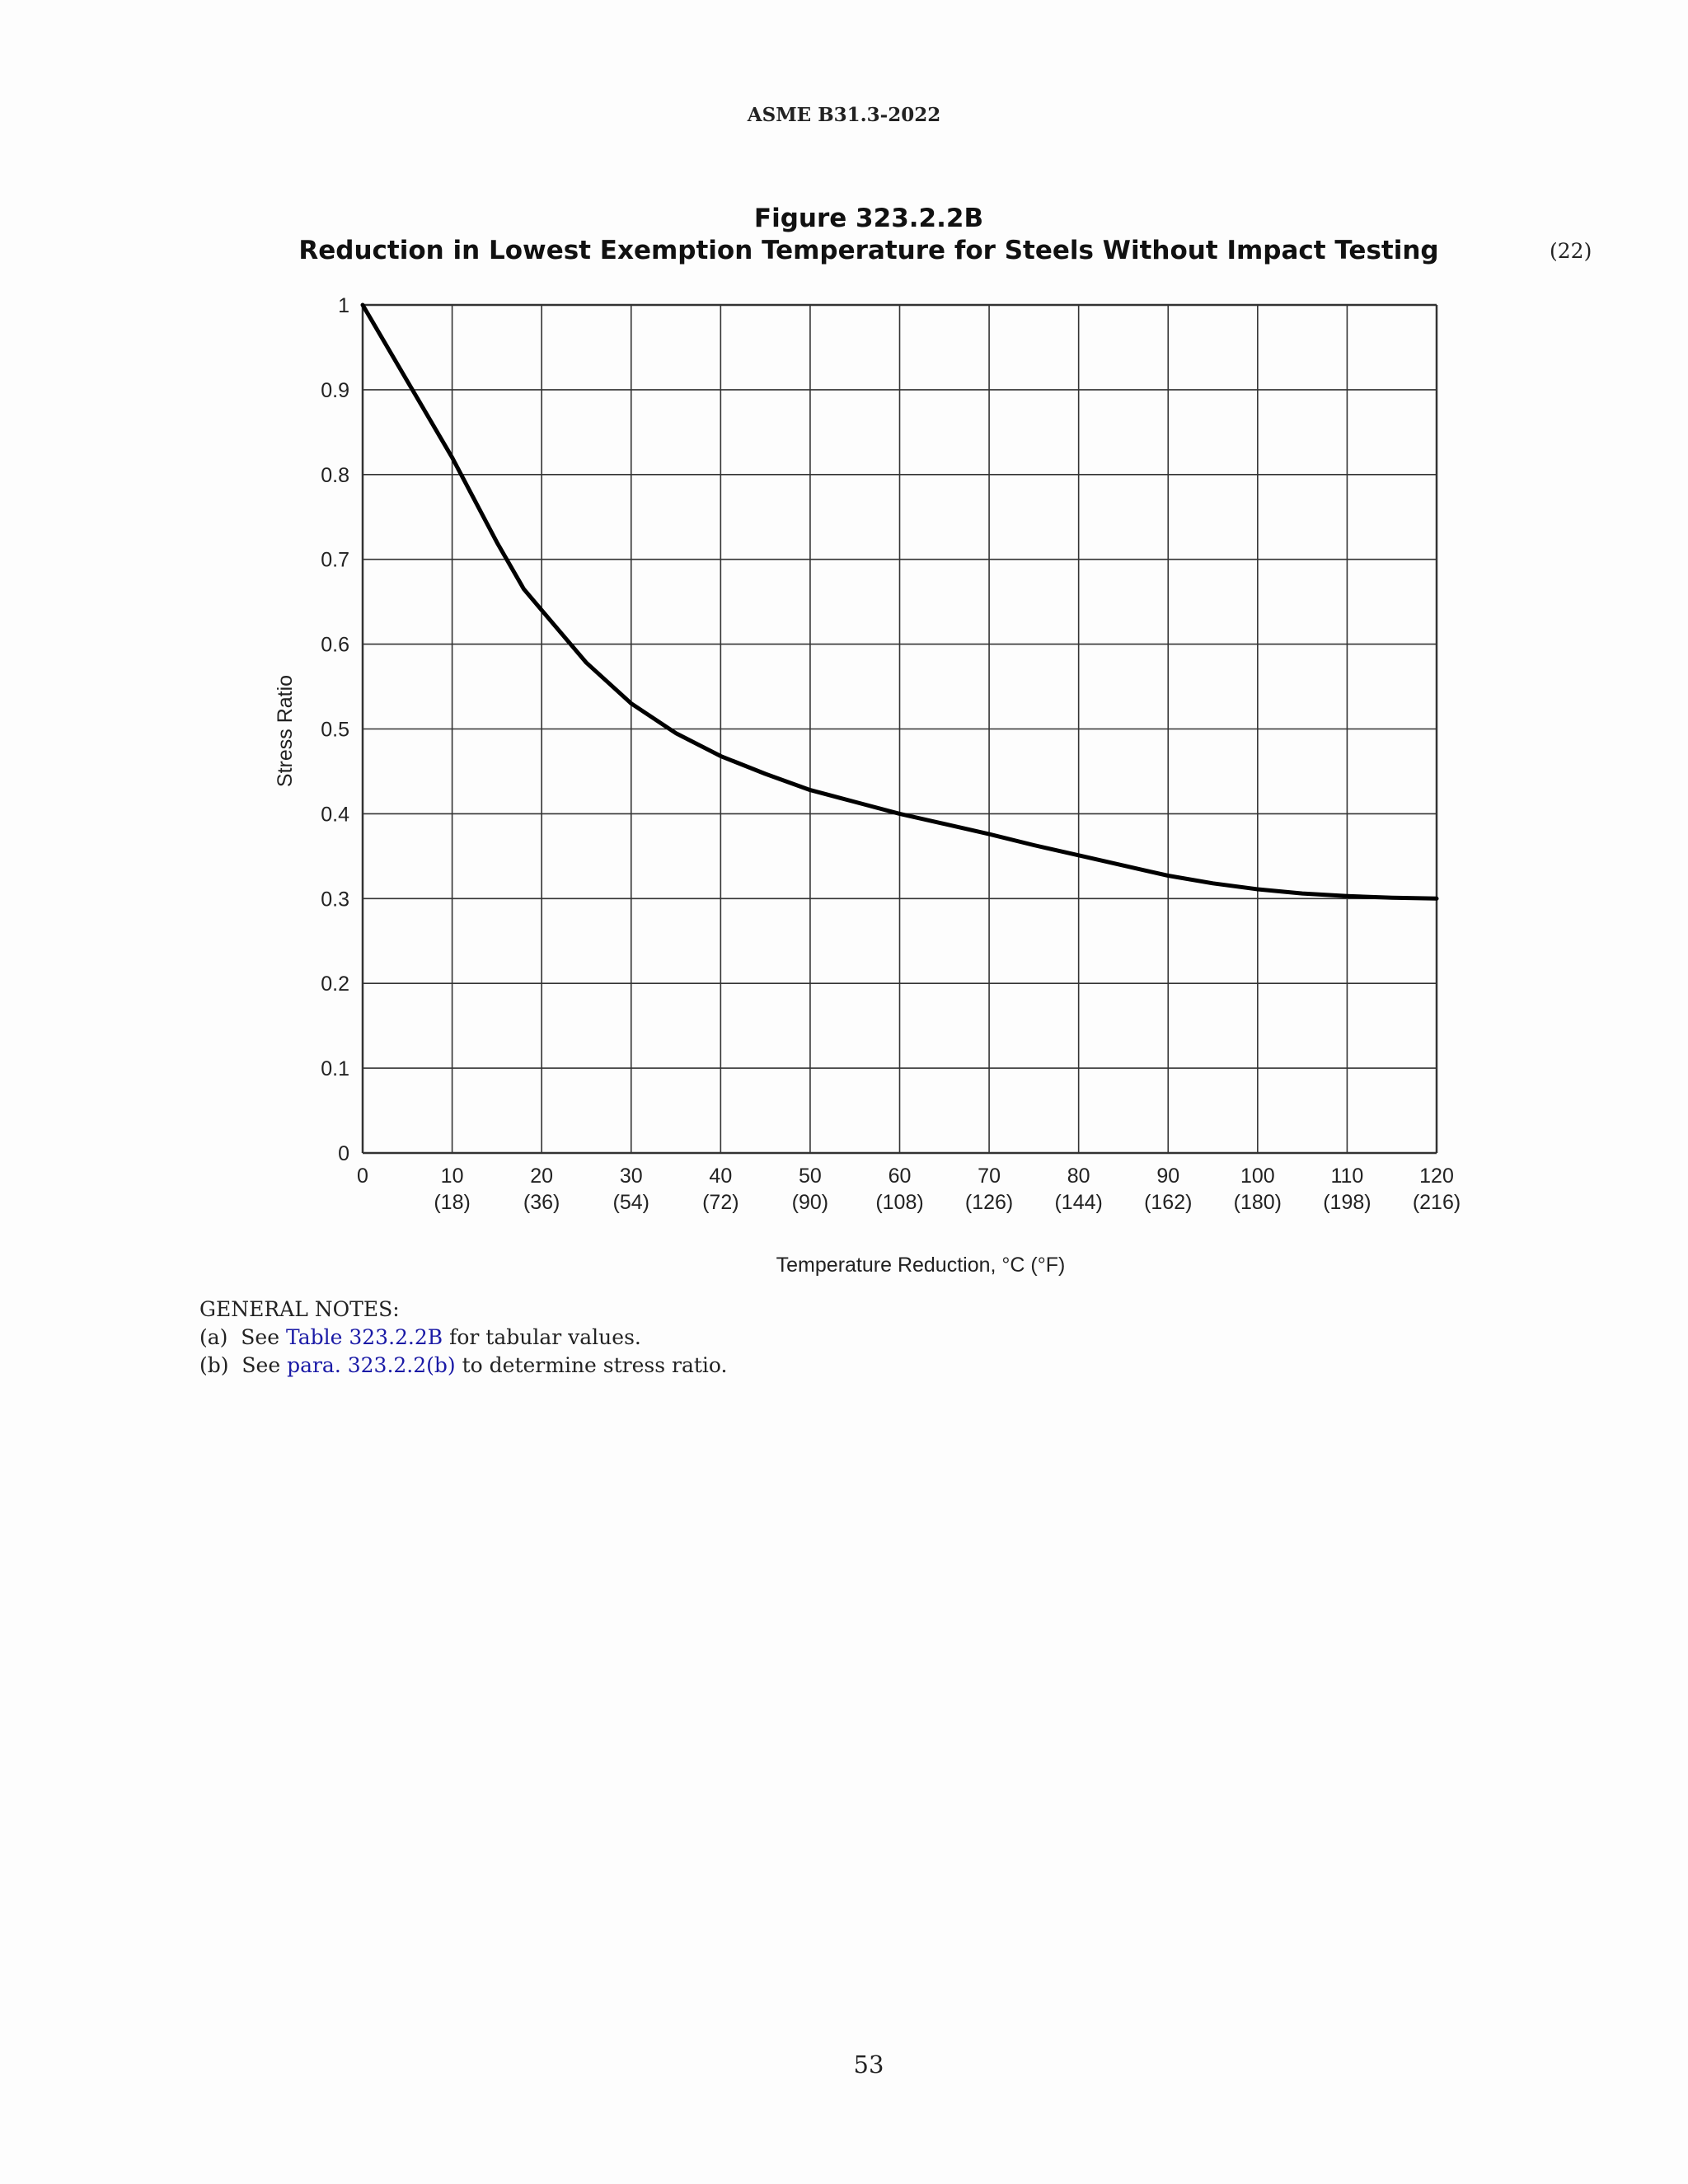 The height and width of the screenshot is (2184, 1688). What do you see at coordinates (335, 645) in the screenshot?
I see `y-tick-label: 0.6` at bounding box center [335, 645].